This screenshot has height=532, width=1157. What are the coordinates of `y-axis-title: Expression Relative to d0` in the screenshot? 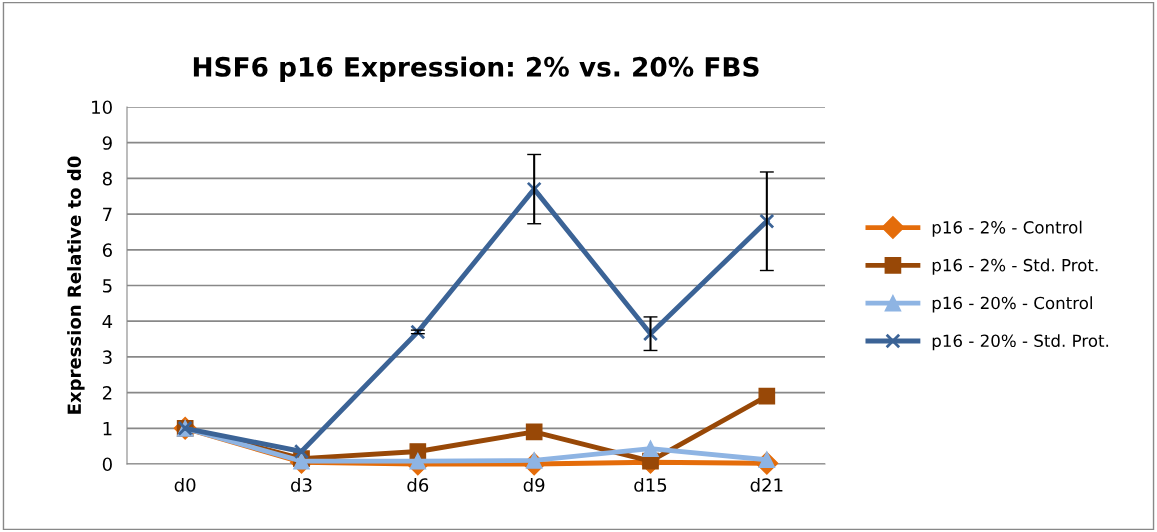 It's located at (76, 285).